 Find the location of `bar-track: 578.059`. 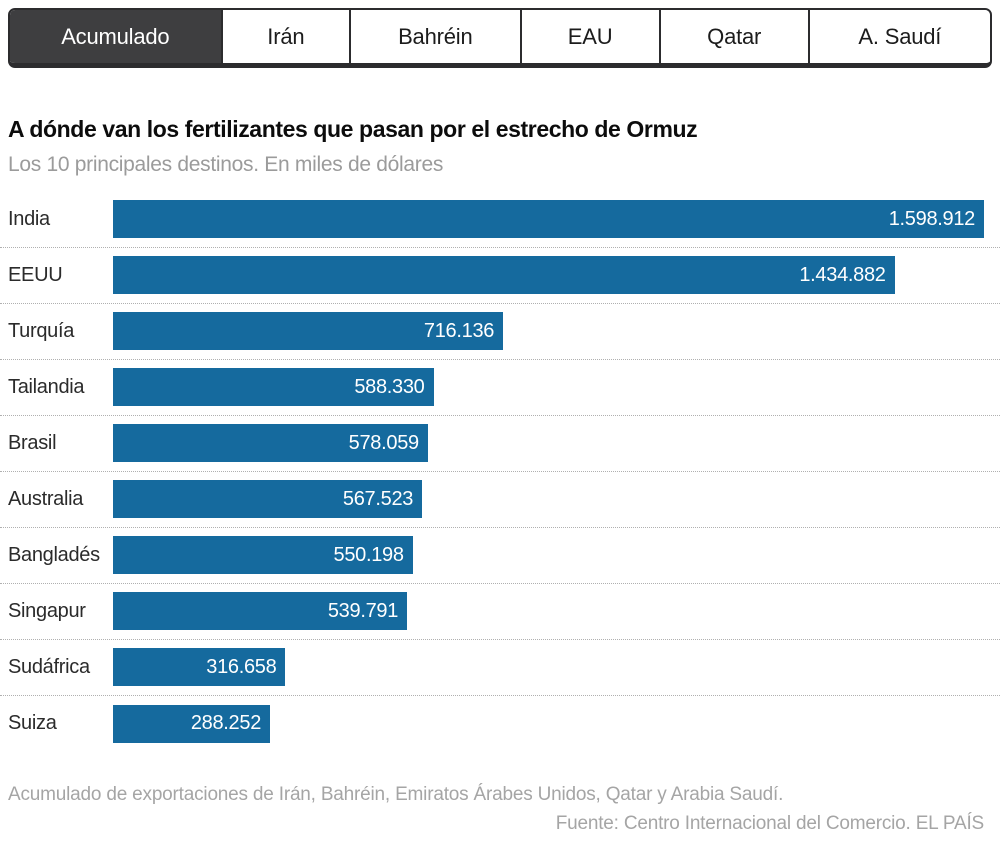

bar-track: 578.059 is located at coordinates (548, 443).